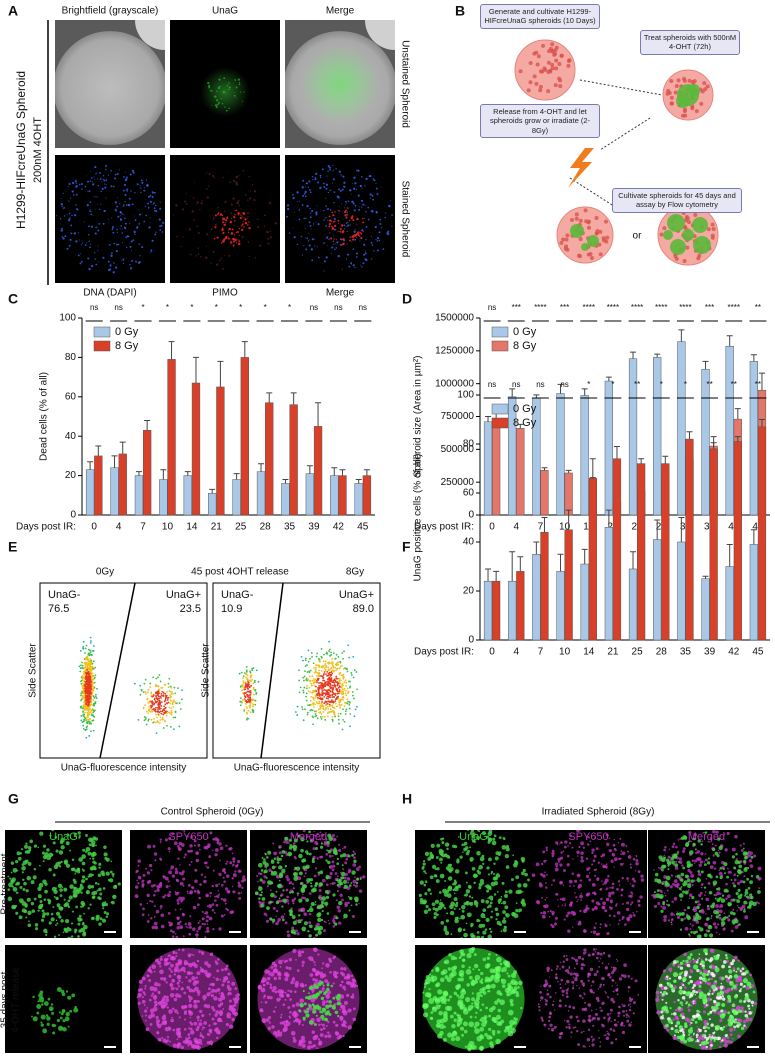 This screenshot has height=1058, width=775. I want to click on y-tick-label: 0, so click(73, 515).